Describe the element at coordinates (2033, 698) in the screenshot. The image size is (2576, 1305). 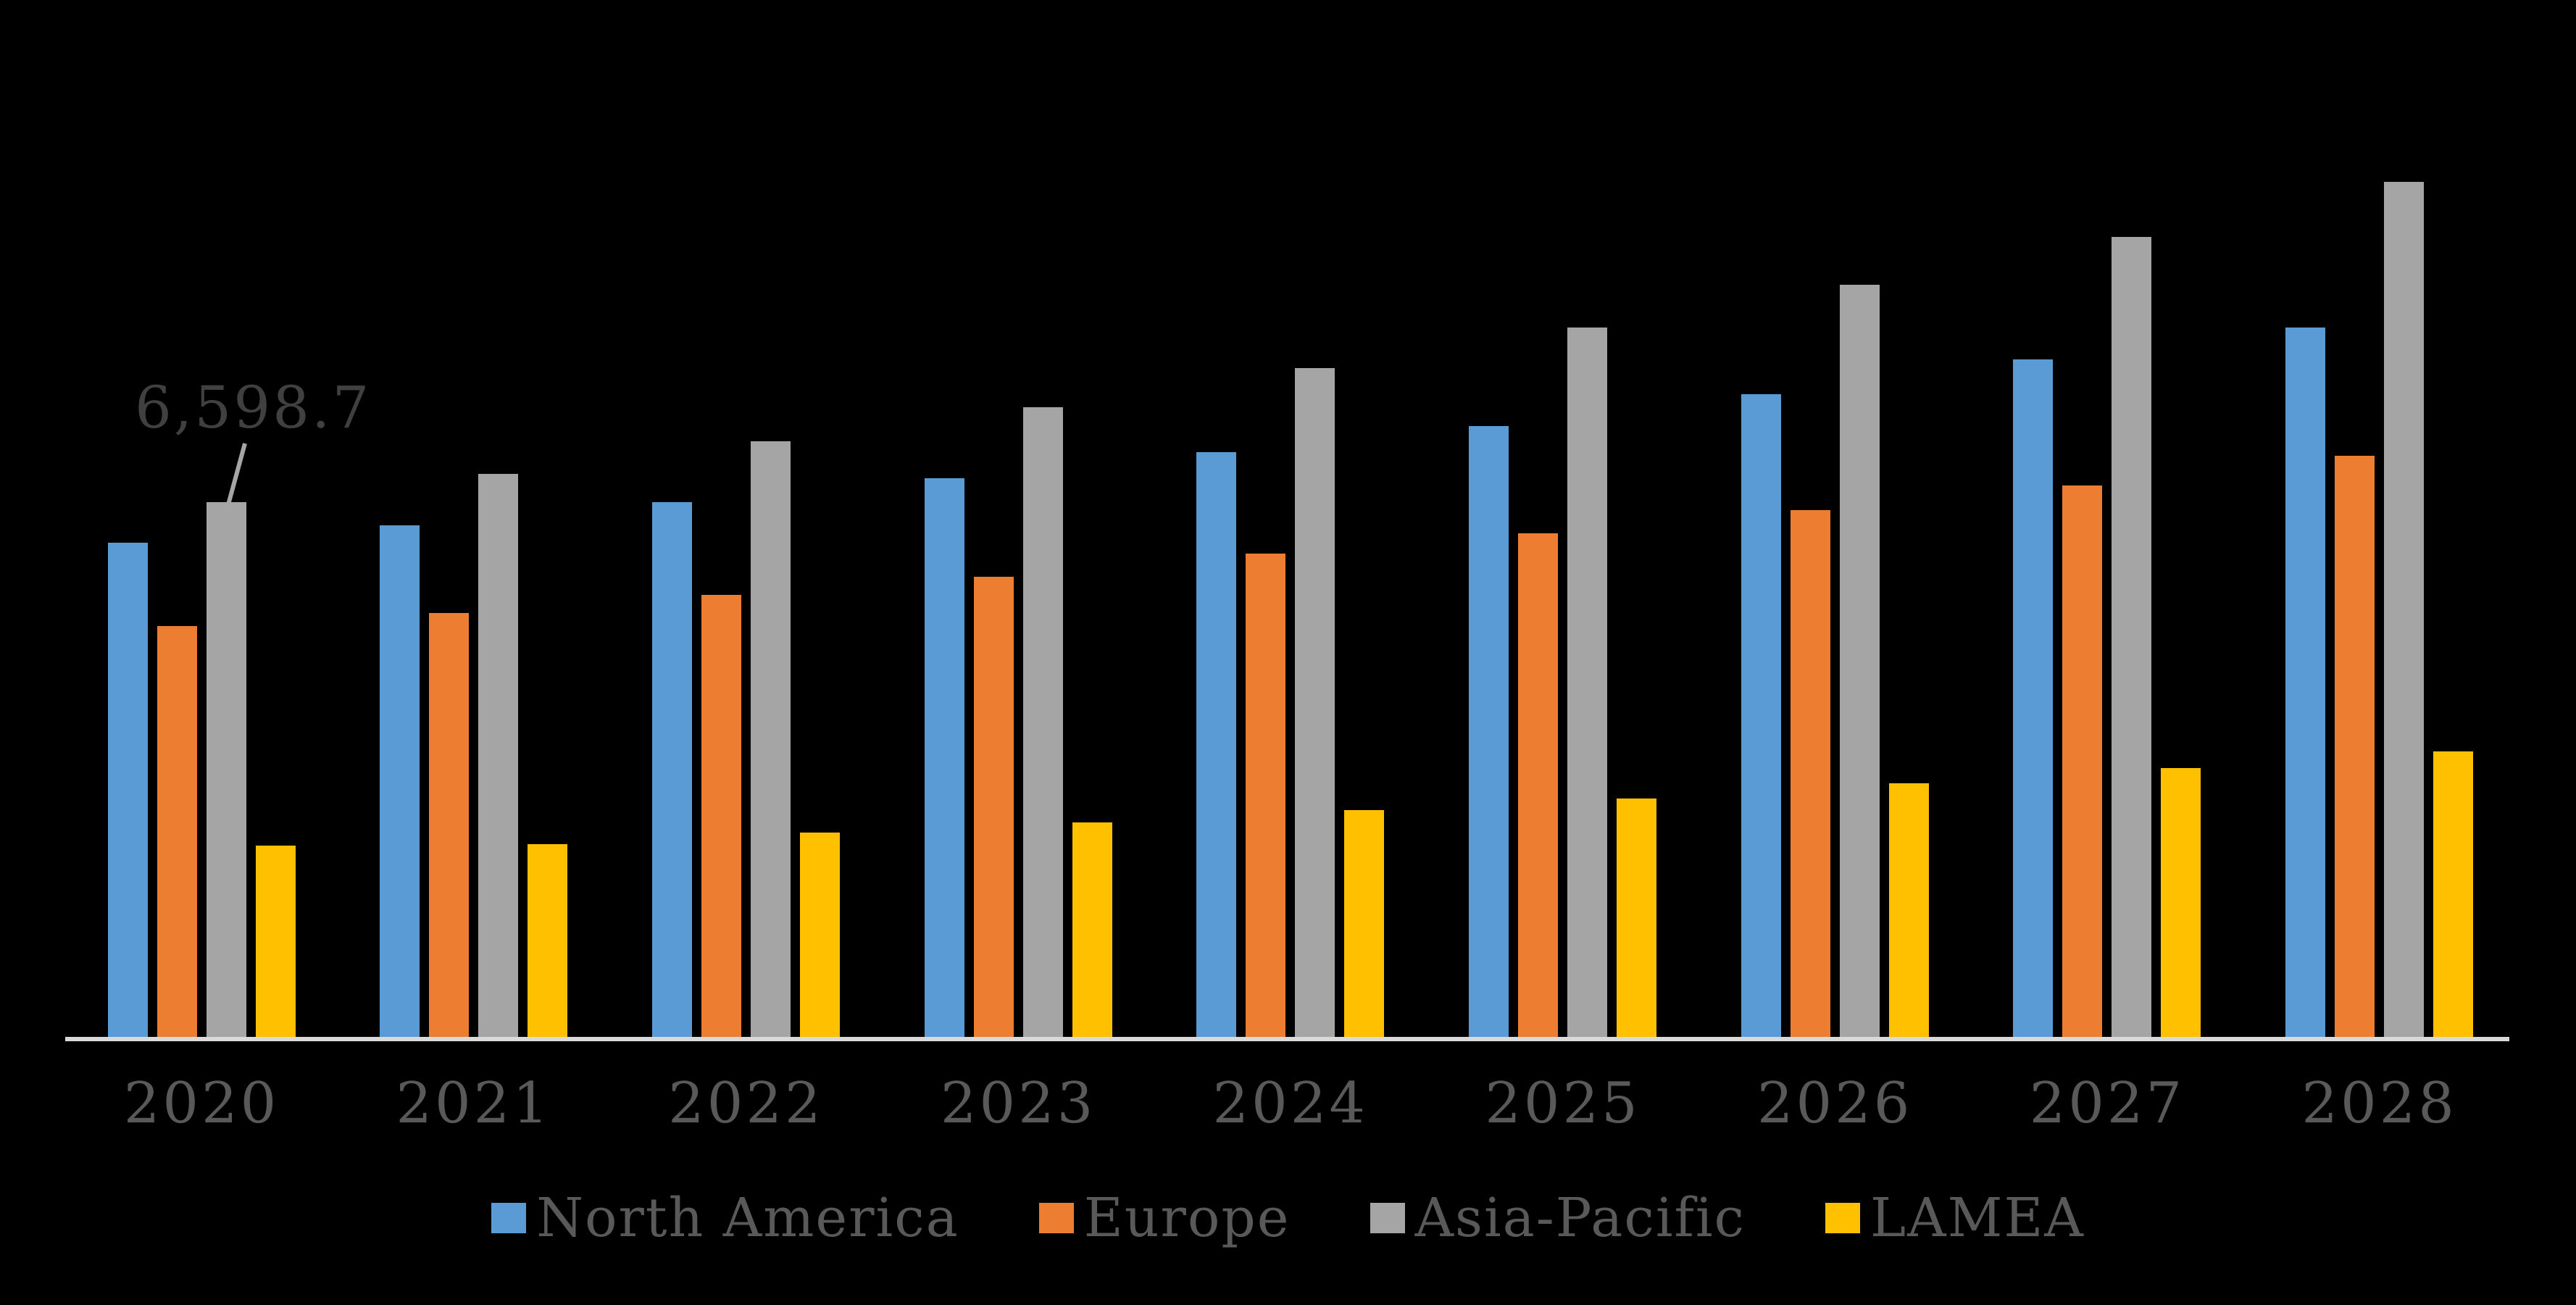
I see `bar-north-america-2027` at that location.